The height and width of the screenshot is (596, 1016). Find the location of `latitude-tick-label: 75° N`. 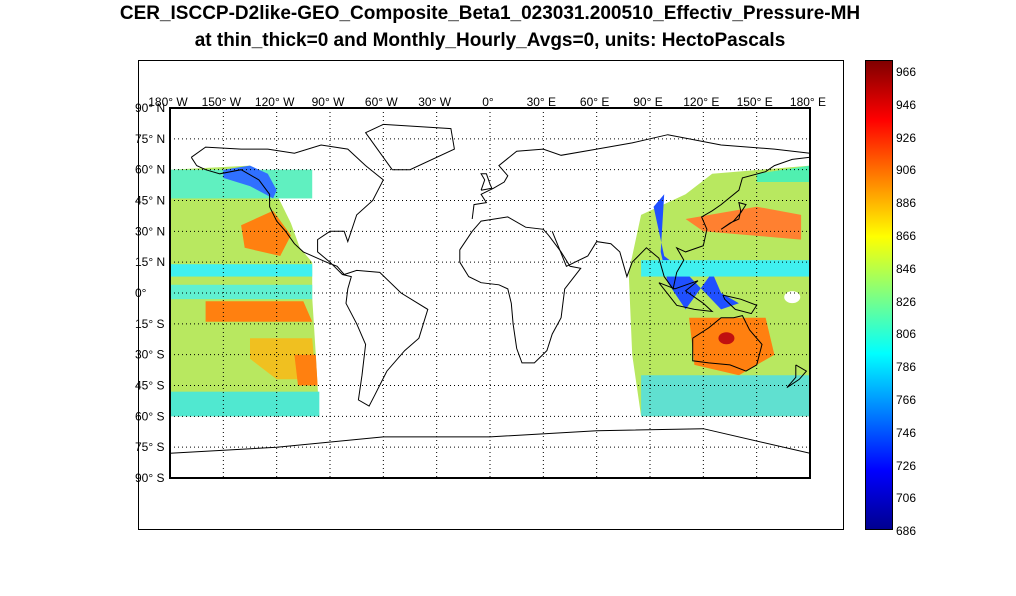

latitude-tick-label: 75° N is located at coordinates (150, 139).